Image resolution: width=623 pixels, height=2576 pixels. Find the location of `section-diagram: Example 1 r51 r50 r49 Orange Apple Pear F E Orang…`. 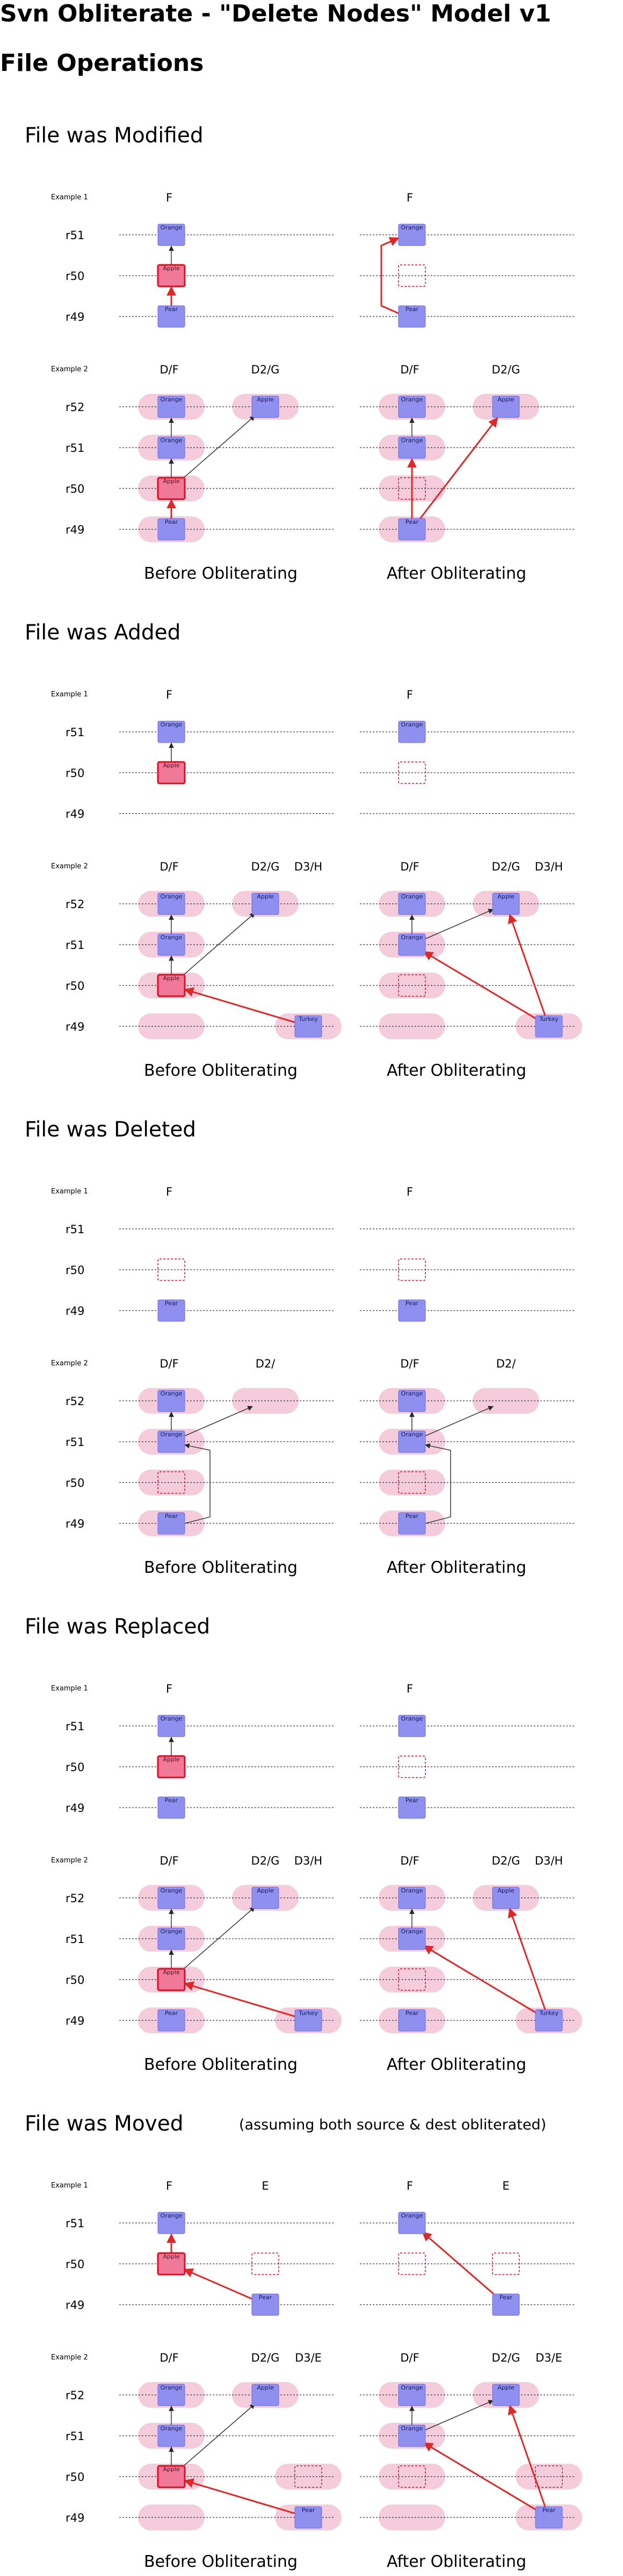

section-diagram: Example 1 r51 r50 r49 Orange Apple Pear F E Orang… is located at coordinates (316, 2354).